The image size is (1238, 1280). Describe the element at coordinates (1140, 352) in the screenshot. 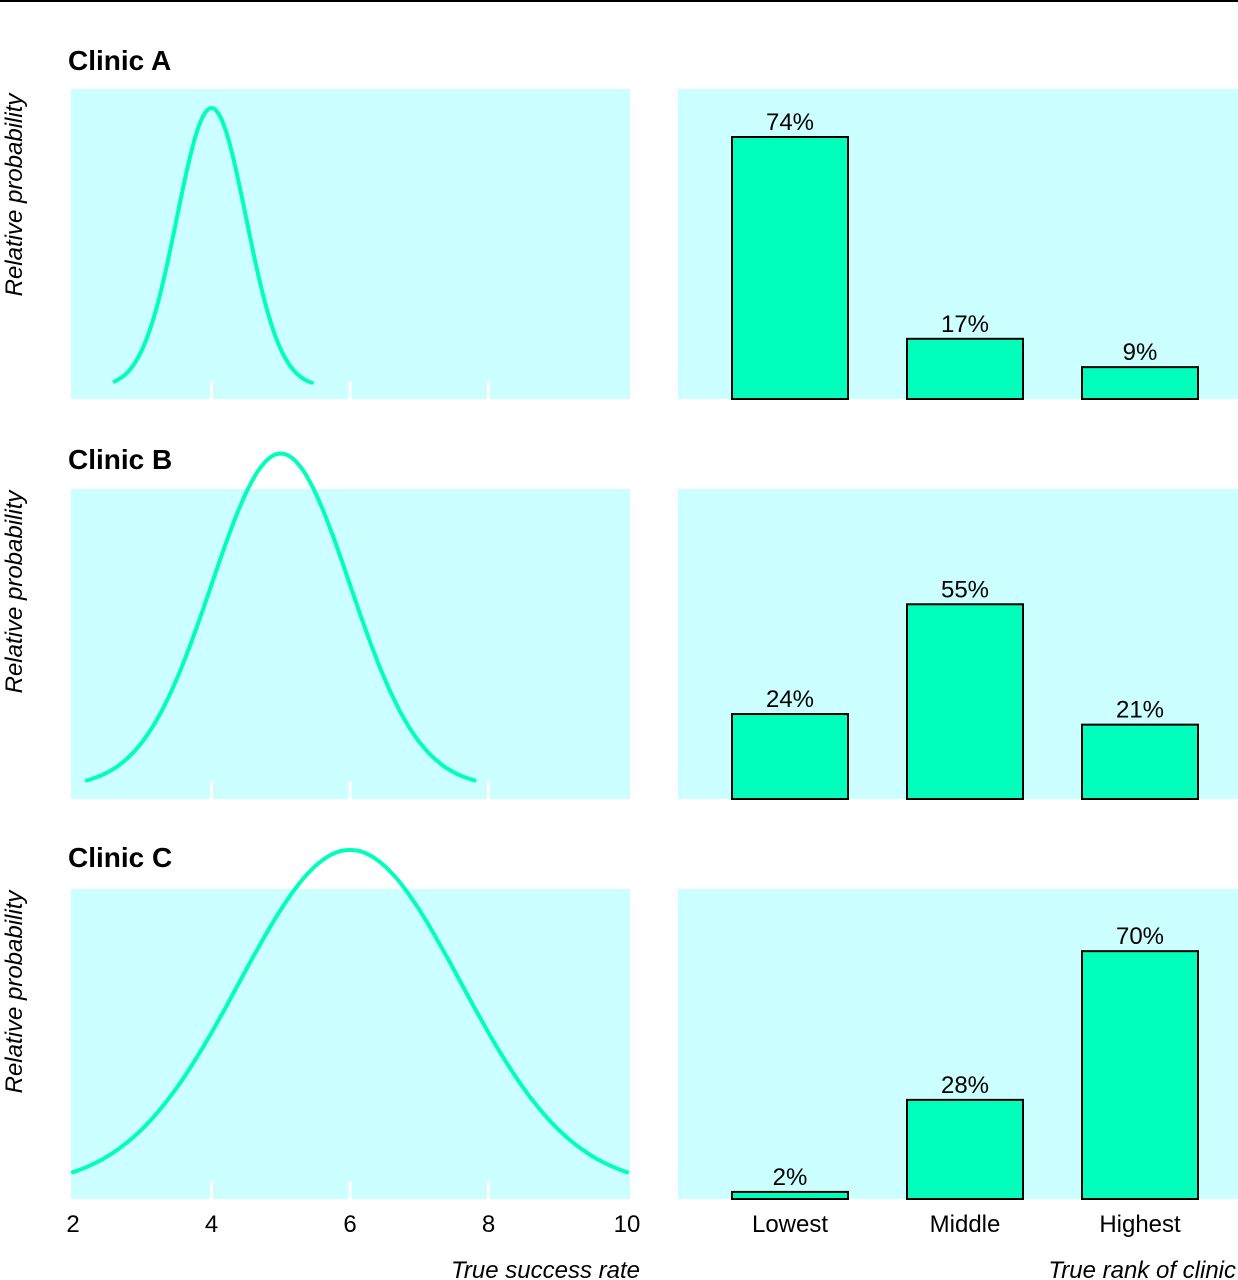

I see `clinic-a-bar-label-highest: 9%` at that location.